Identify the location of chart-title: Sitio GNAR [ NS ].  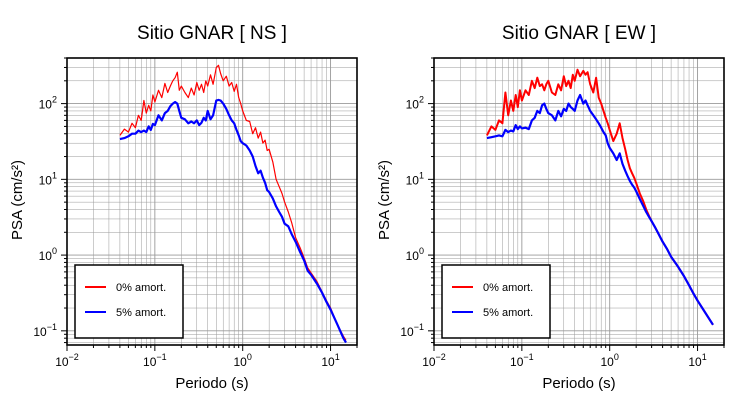
(212, 33).